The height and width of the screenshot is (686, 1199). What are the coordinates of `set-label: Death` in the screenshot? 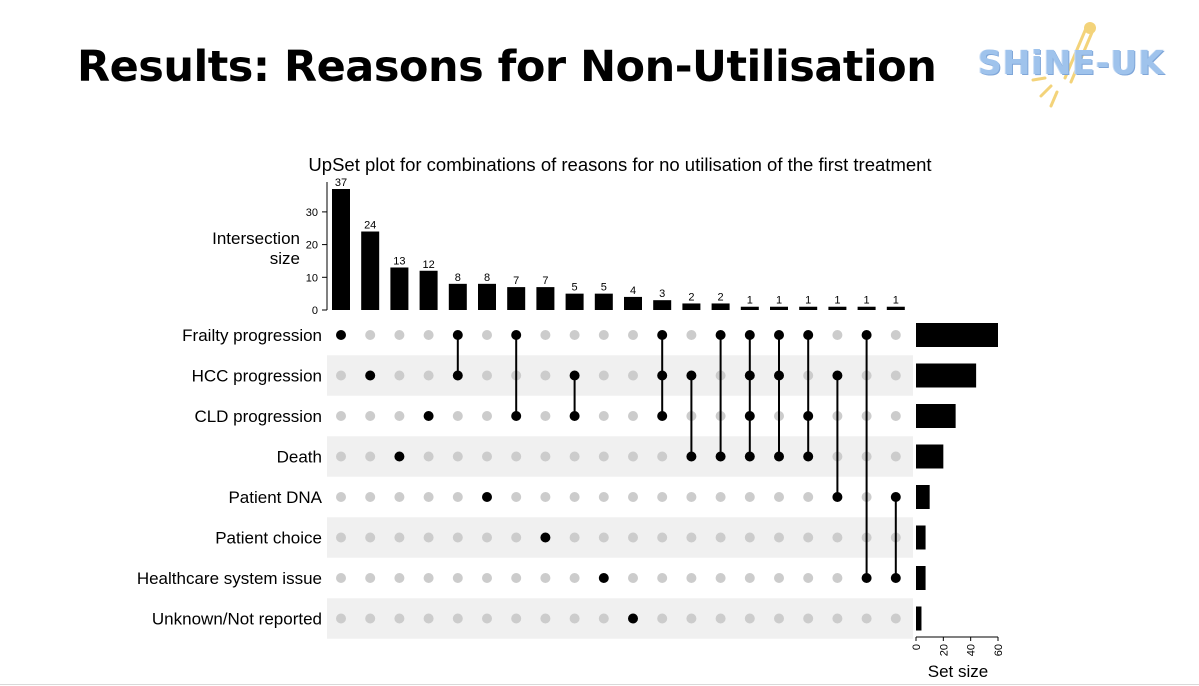 It's located at (299, 457).